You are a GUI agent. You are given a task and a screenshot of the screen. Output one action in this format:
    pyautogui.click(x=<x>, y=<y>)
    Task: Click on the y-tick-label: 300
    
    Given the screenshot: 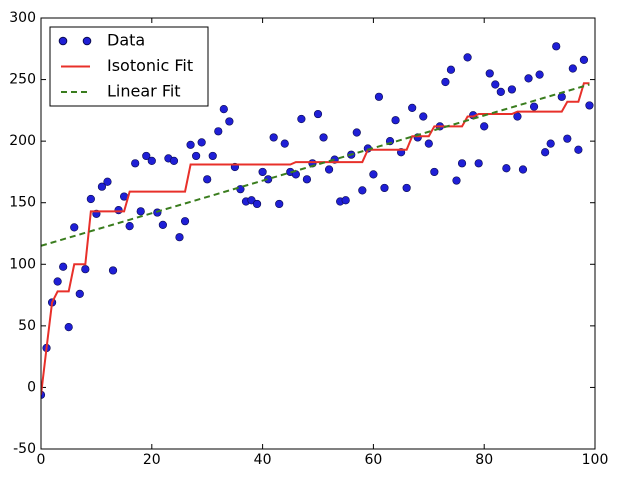 What is the action you would take?
    pyautogui.click(x=22, y=18)
    